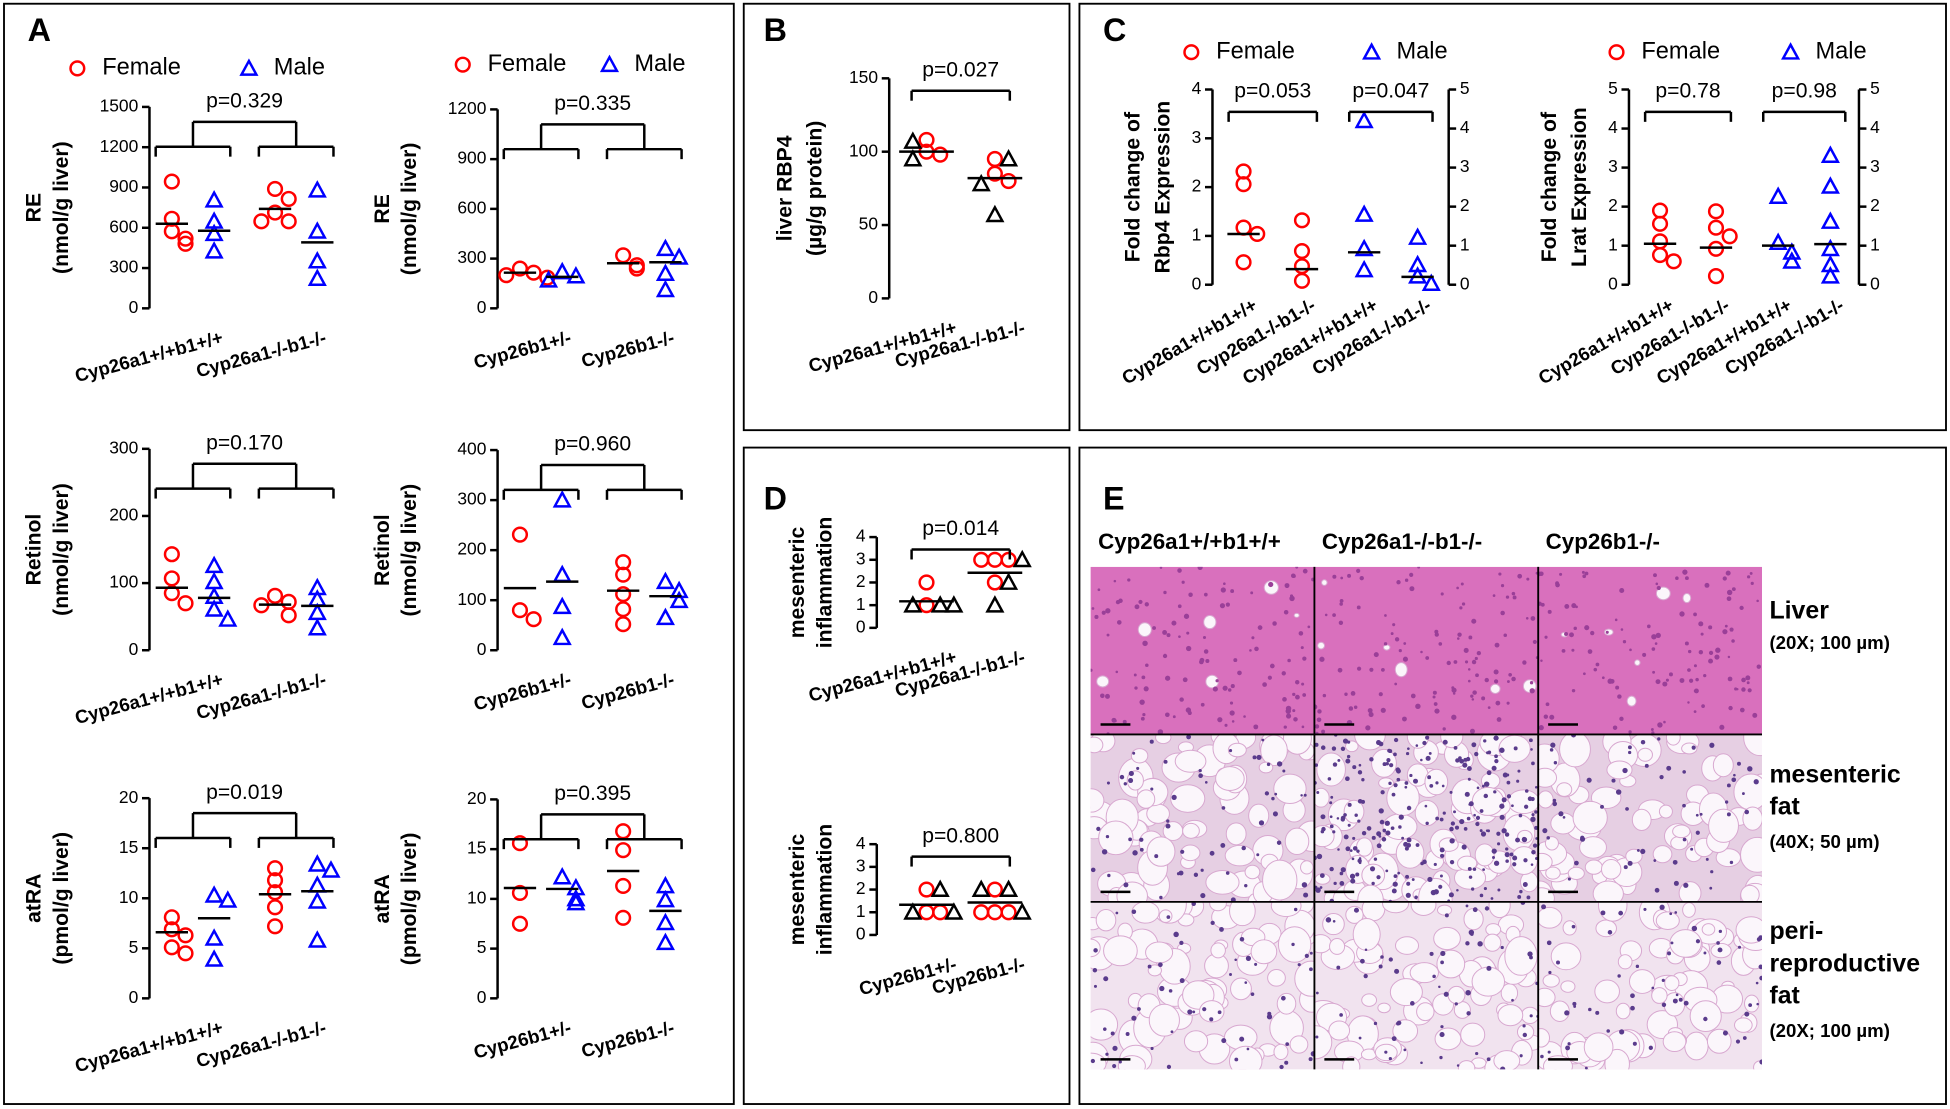 This screenshot has width=1950, height=1109. Describe the element at coordinates (1465, 127) in the screenshot. I see `y2-tick-label: 4` at that location.